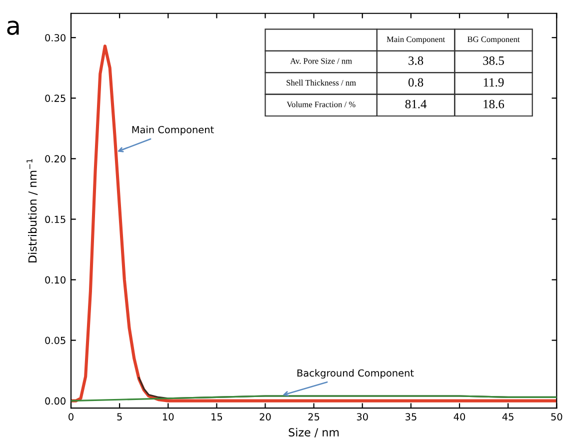 The height and width of the screenshot is (446, 568). I want to click on annotation: Background Component, so click(355, 374).